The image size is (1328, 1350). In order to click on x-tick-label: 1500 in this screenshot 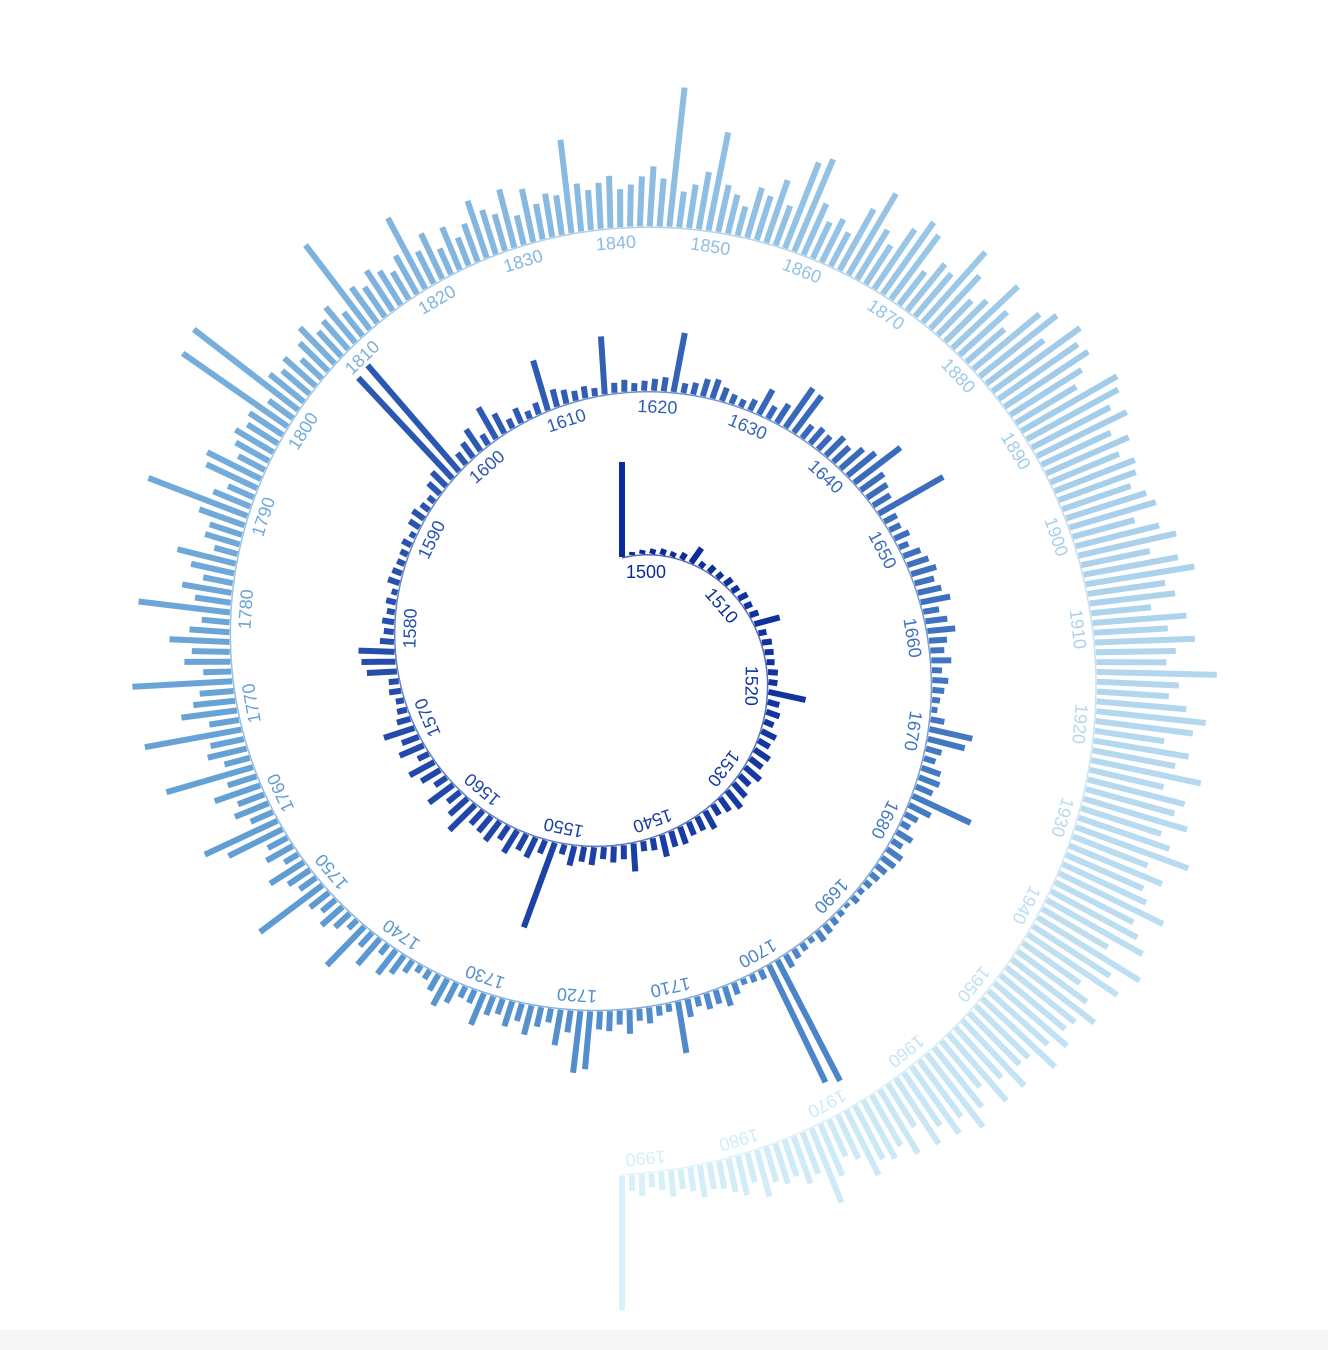, I will do `click(646, 572)`.